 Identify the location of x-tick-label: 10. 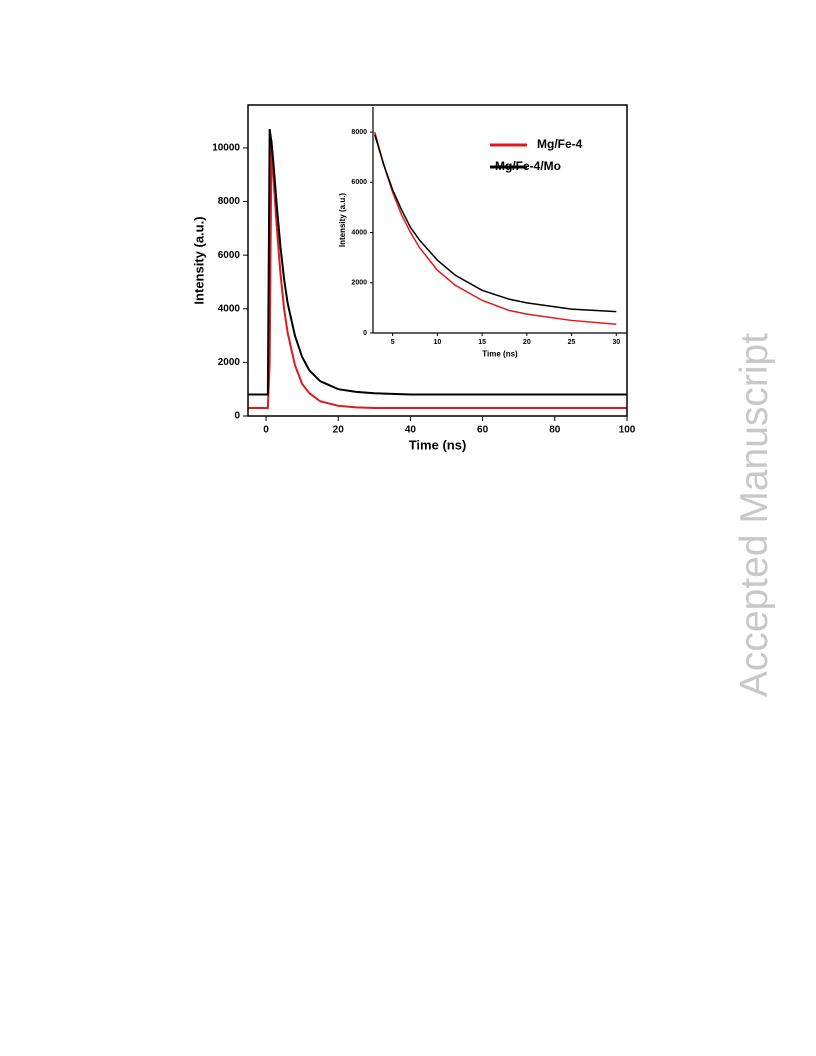
(437, 342).